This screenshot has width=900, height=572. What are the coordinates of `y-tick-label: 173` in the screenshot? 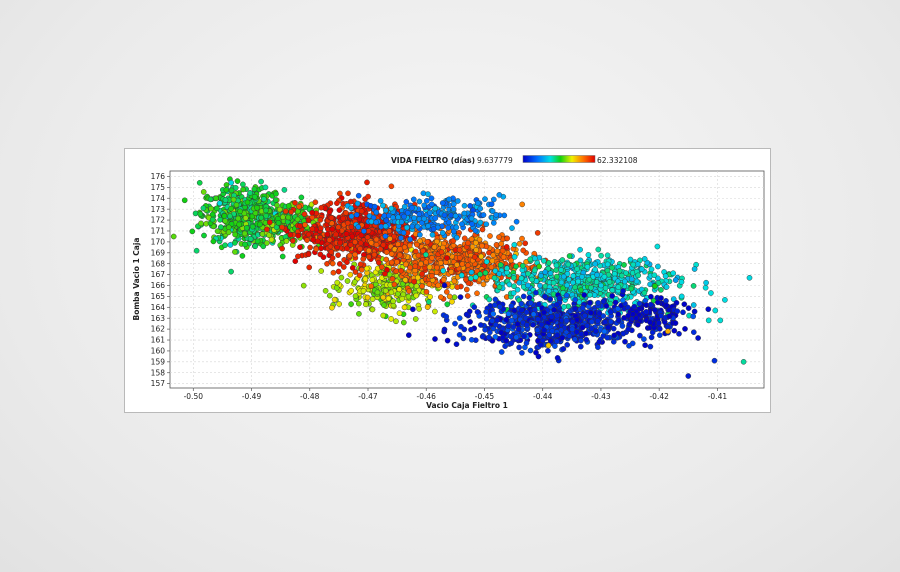 It's located at (158, 209).